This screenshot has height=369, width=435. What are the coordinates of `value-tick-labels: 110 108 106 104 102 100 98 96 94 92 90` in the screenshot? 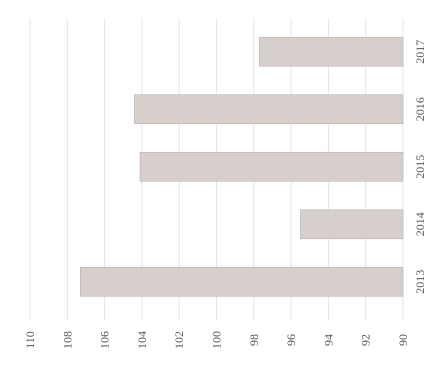 It's located at (216, 340).